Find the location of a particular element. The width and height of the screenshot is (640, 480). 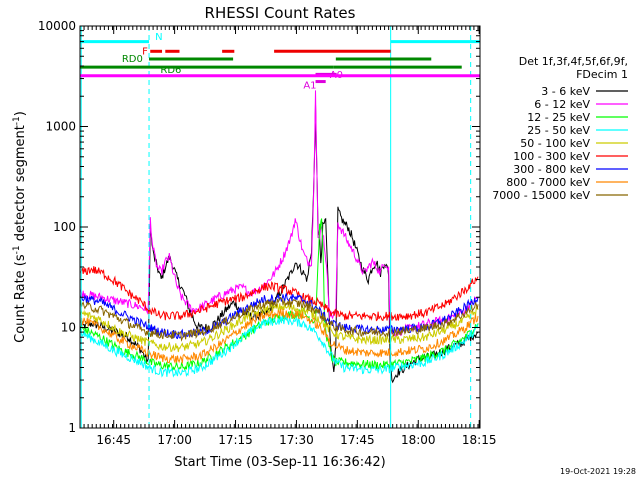

y-axis-label-part: detector segment is located at coordinates (20, 185).